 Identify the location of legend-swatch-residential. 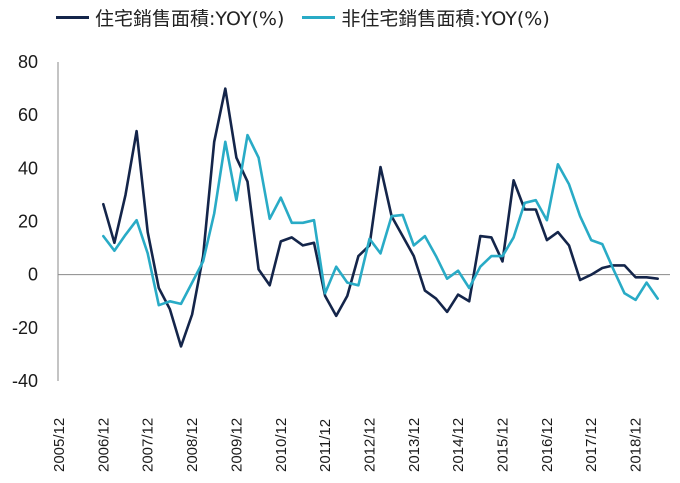
(72, 17).